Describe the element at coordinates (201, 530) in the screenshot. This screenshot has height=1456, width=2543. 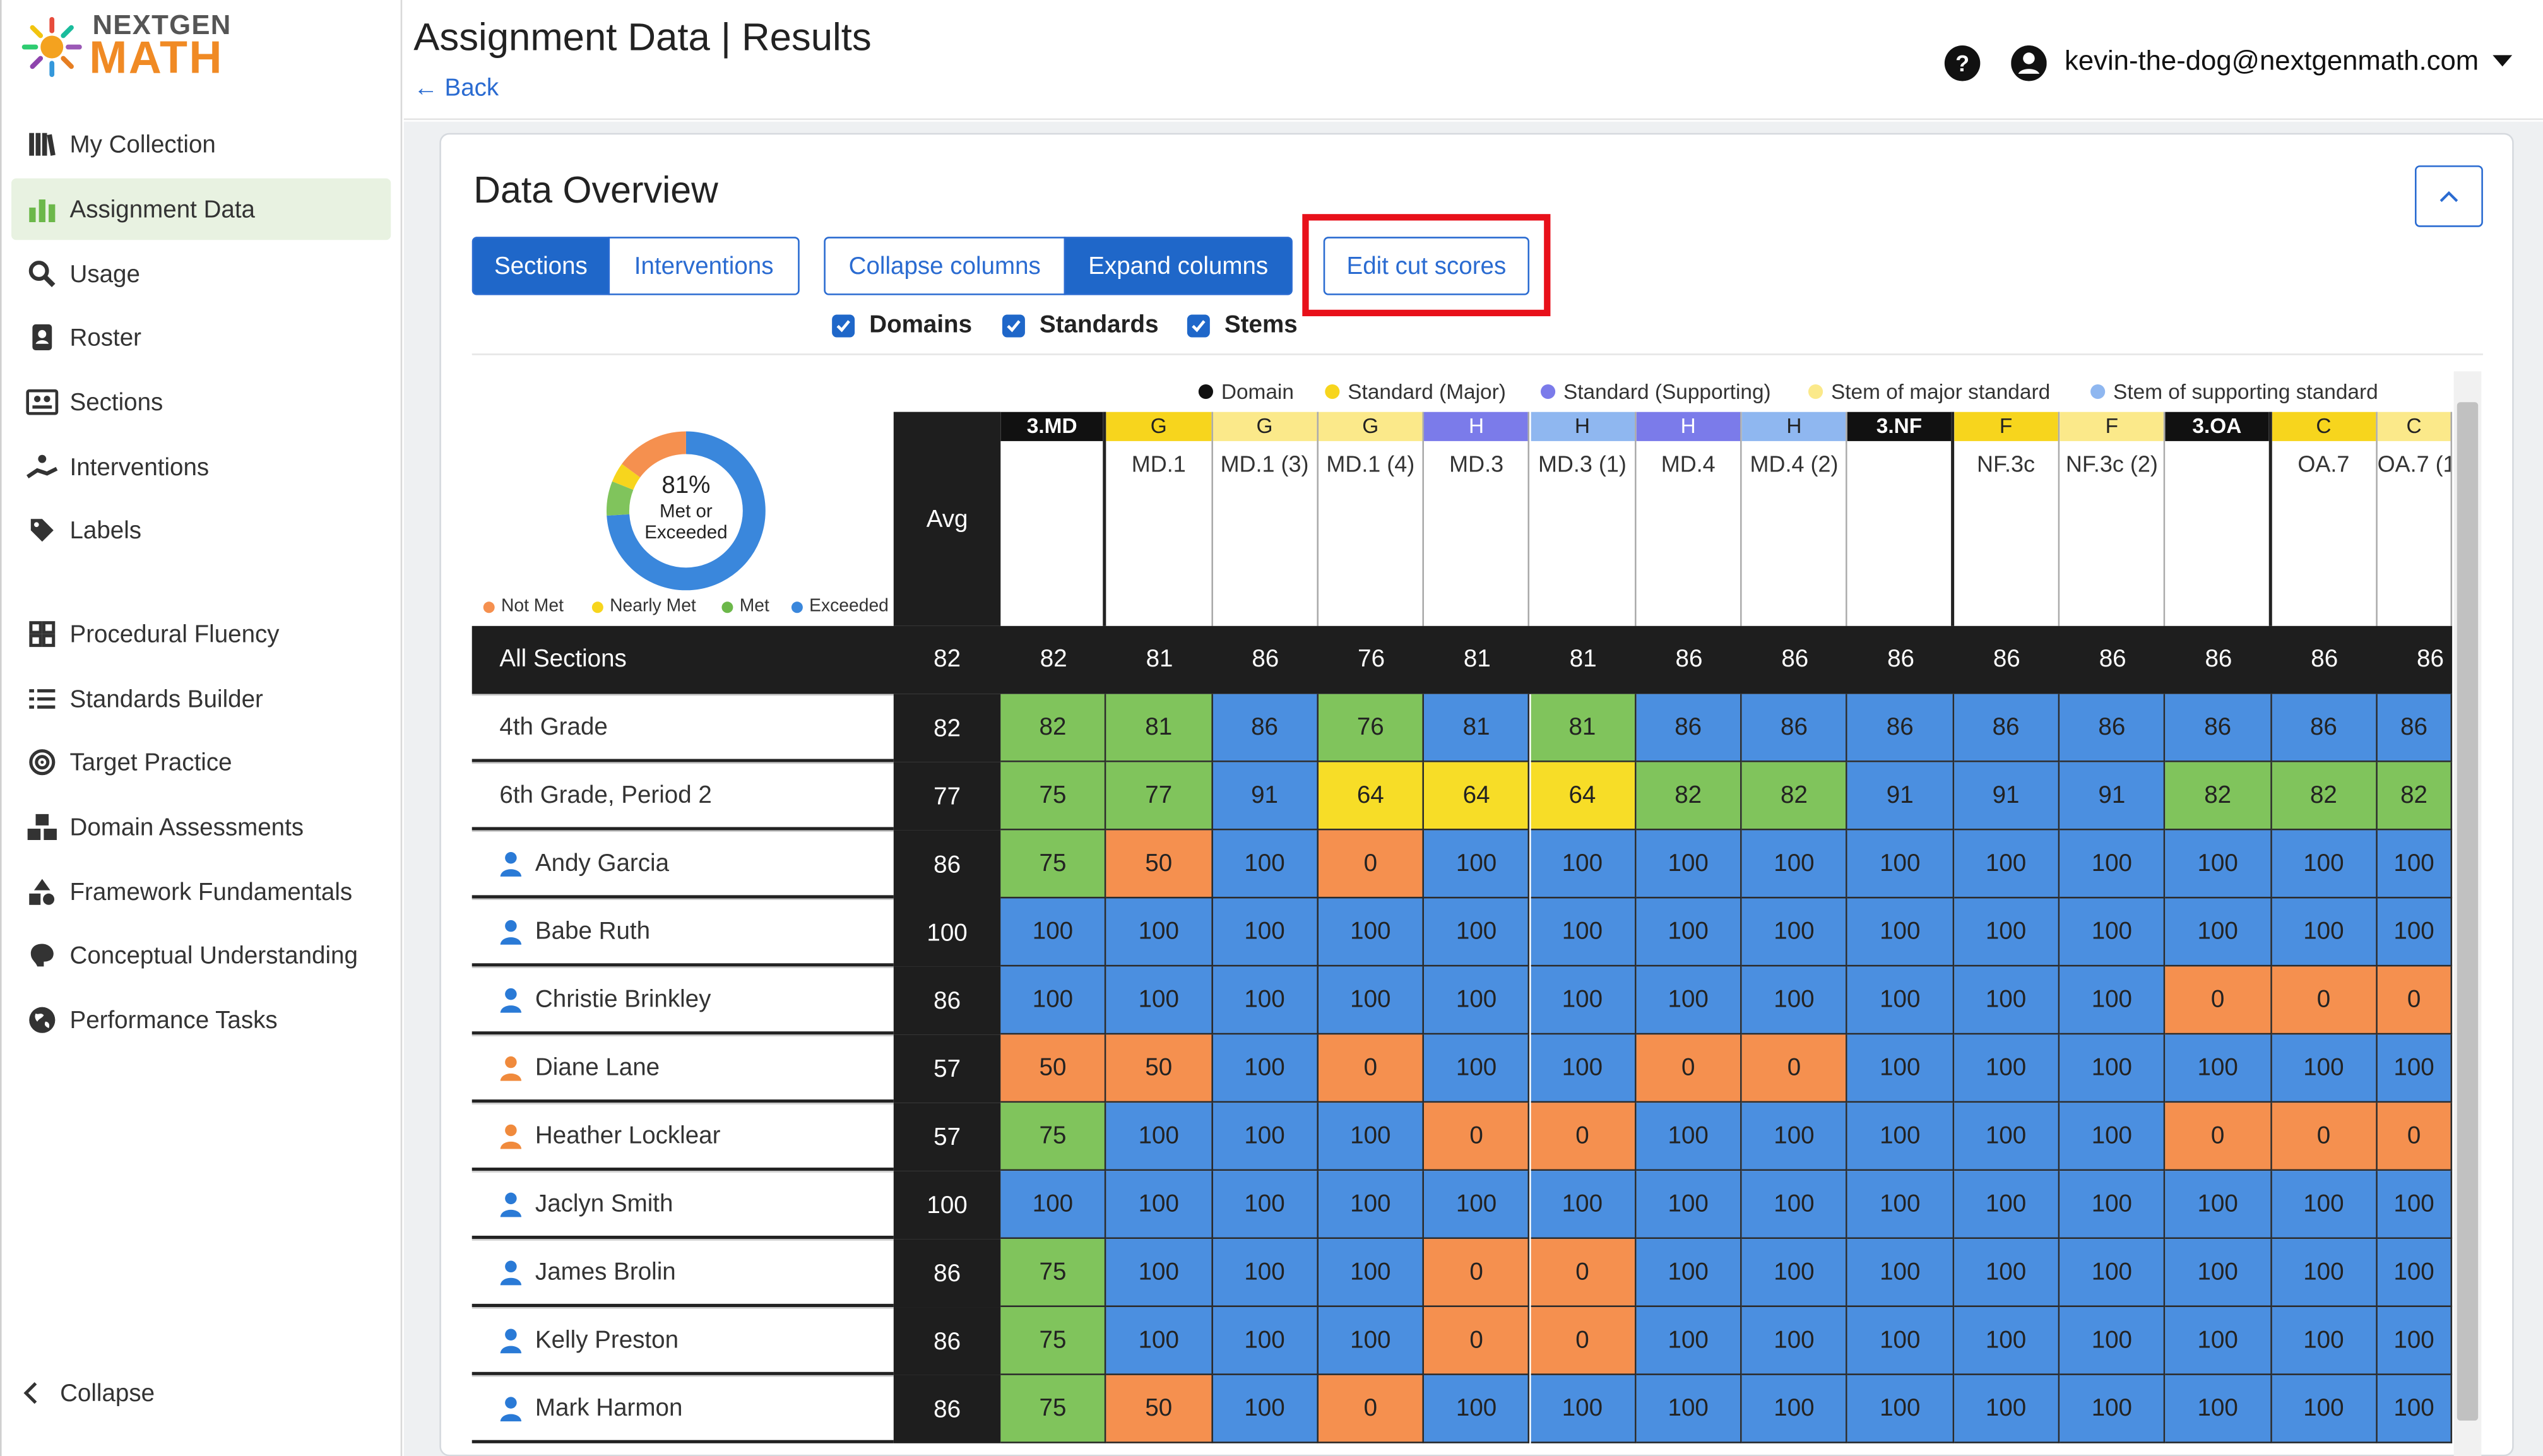
I see `sidebar-item-labels: Labels` at that location.